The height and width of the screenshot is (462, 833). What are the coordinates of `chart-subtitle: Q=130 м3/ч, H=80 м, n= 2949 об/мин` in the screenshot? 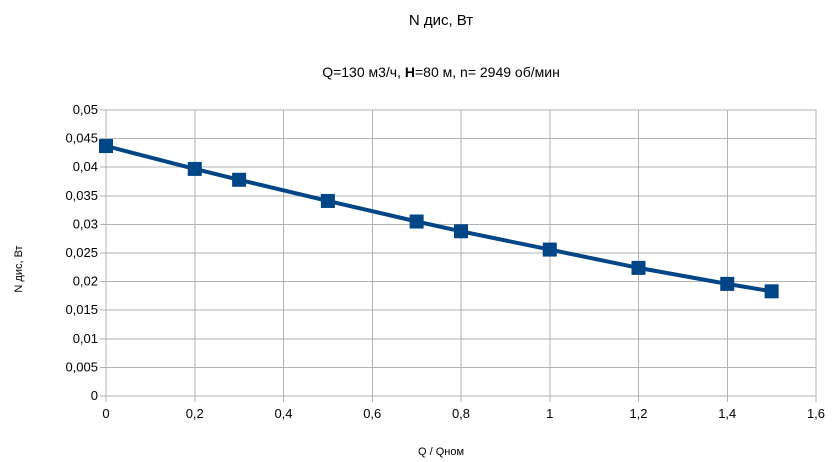 It's located at (441, 72).